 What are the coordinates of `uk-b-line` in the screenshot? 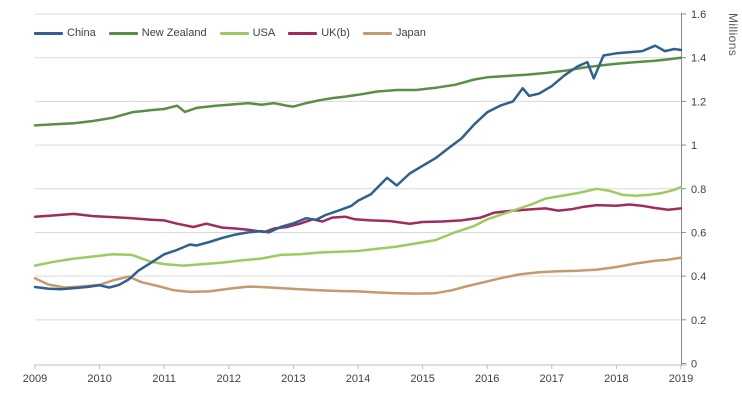 It's located at (358, 218).